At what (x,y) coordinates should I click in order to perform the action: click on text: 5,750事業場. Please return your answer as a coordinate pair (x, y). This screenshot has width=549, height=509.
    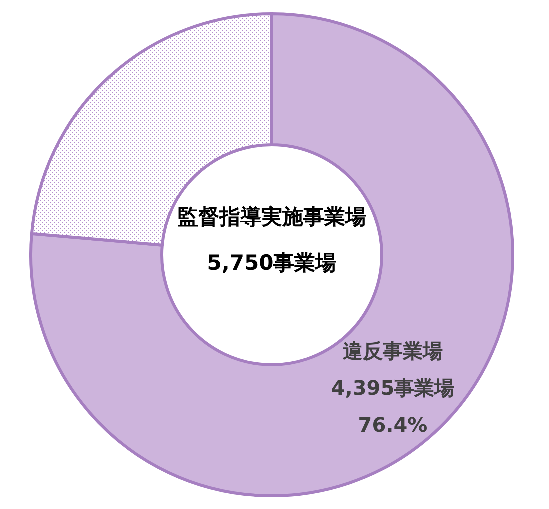
    Looking at the image, I should click on (272, 263).